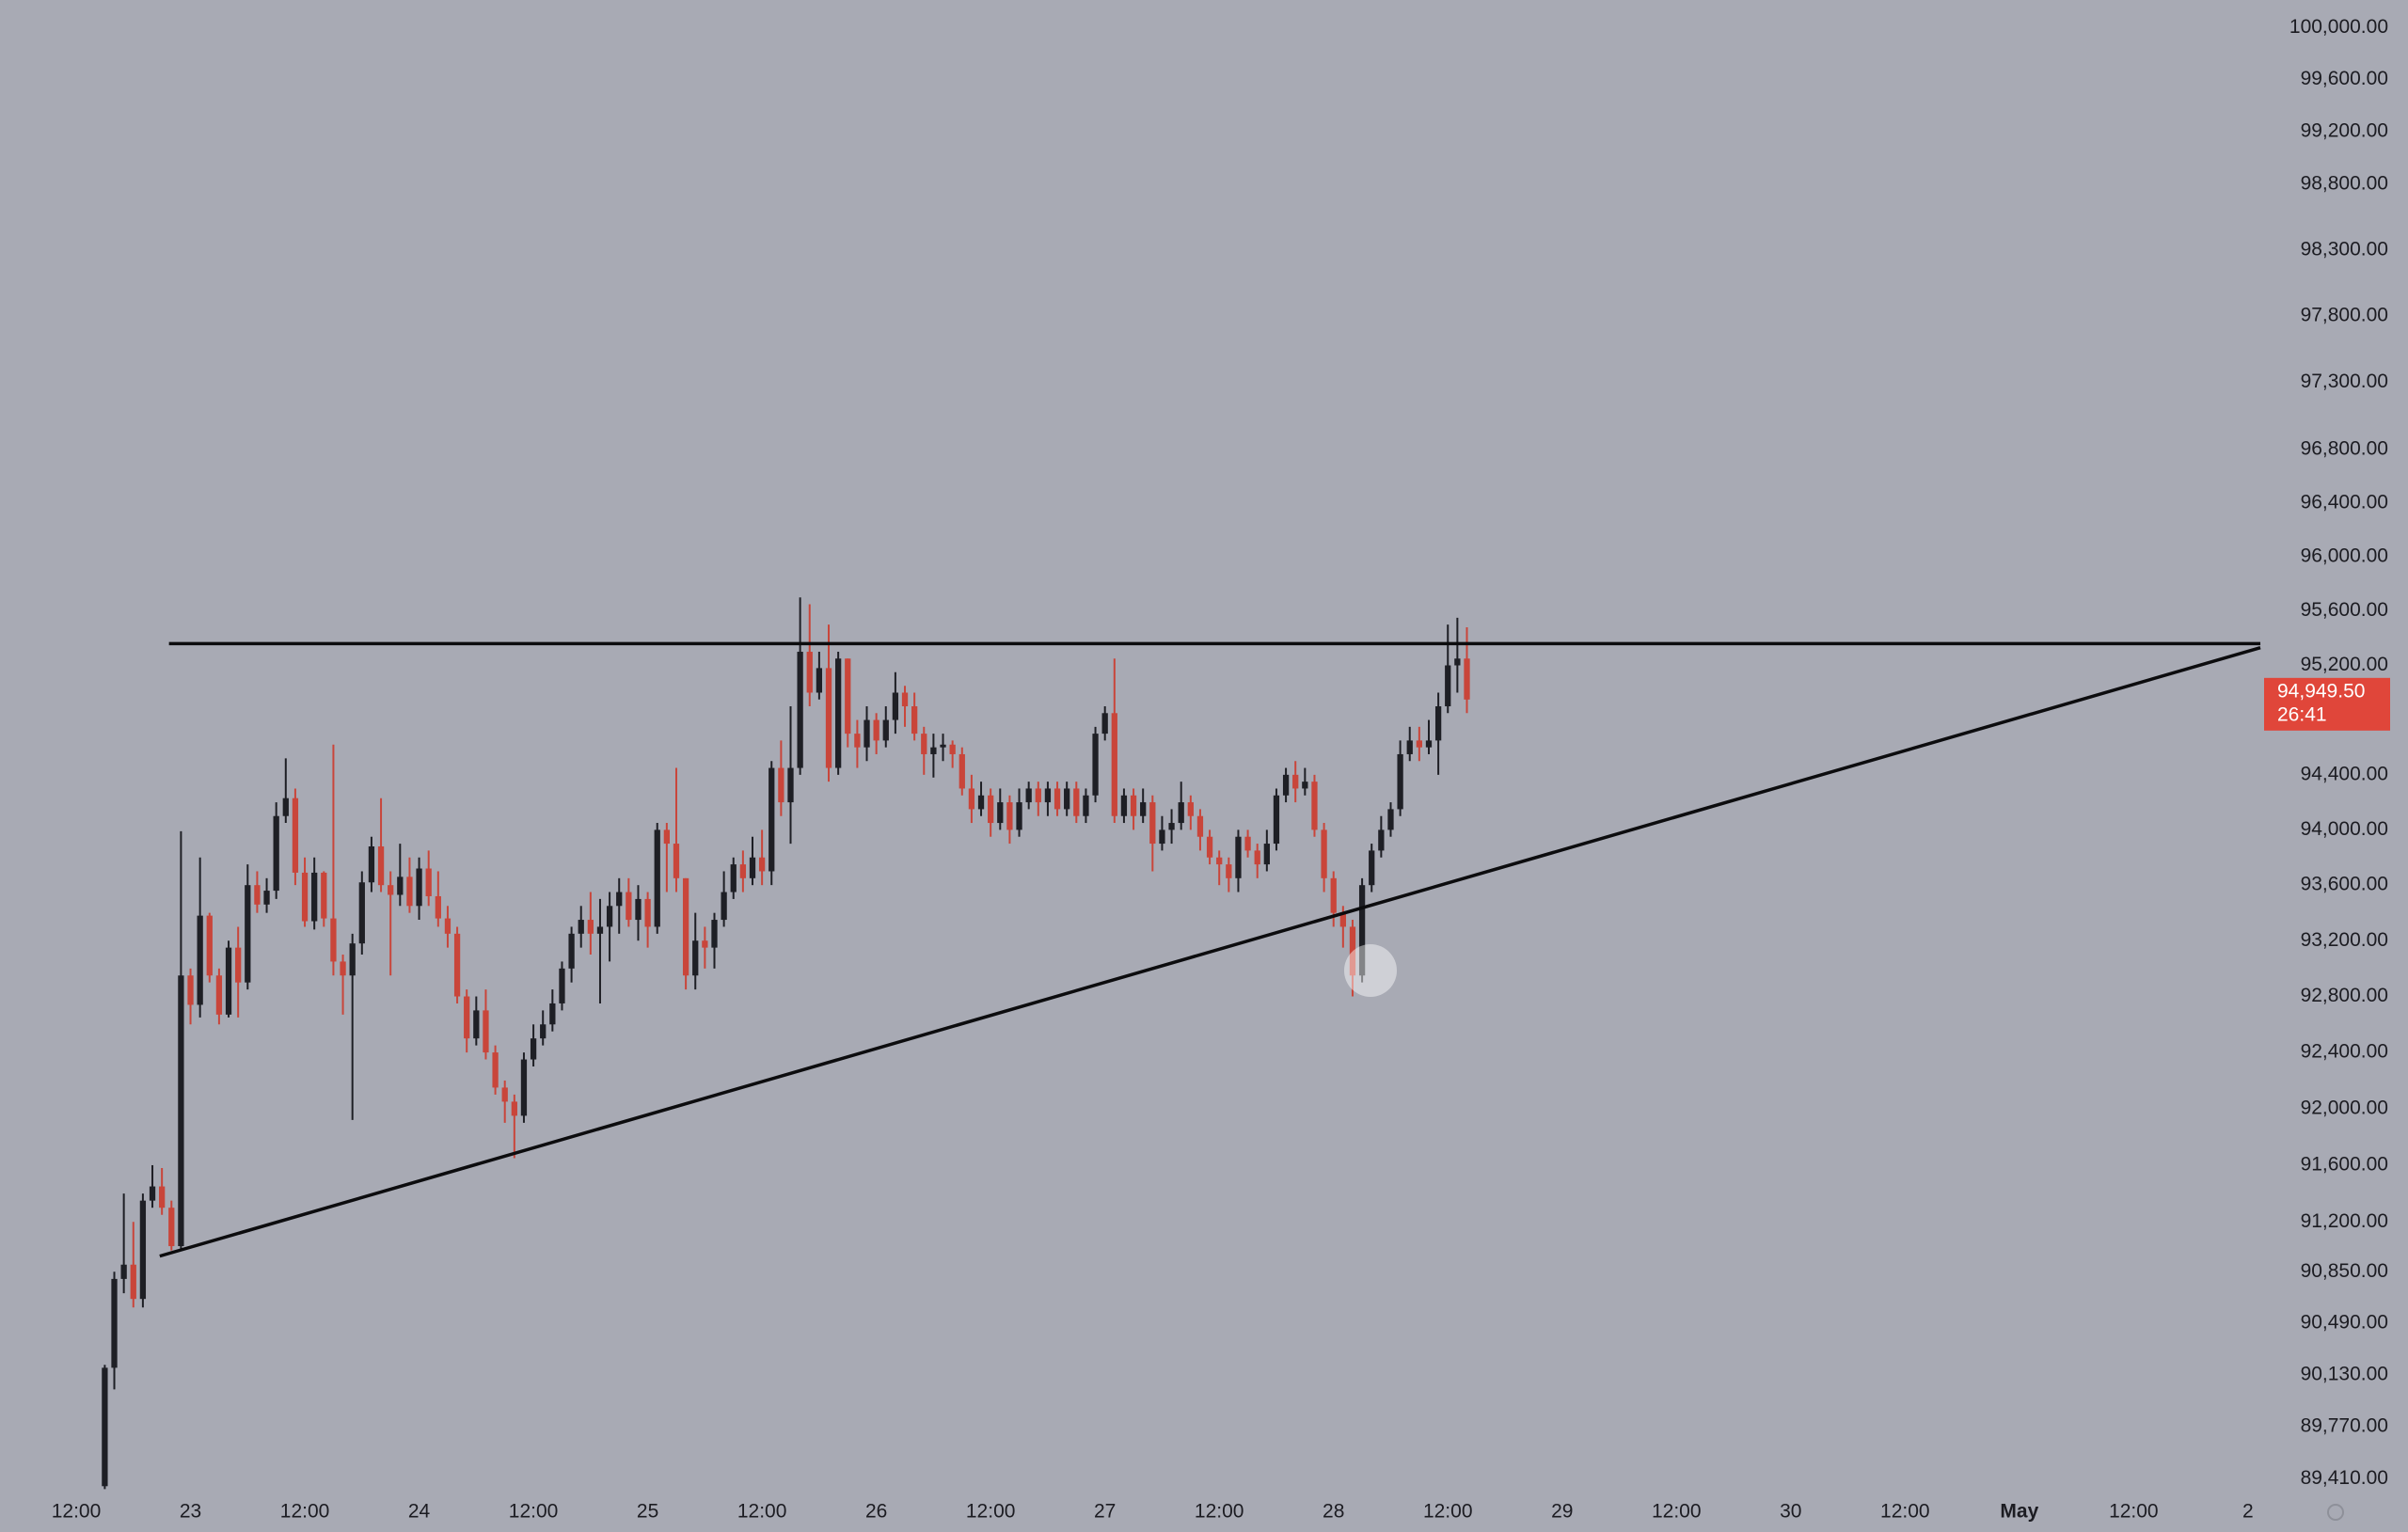  Describe the element at coordinates (2345, 448) in the screenshot. I see `y-tick-label: 96,800.00` at that location.